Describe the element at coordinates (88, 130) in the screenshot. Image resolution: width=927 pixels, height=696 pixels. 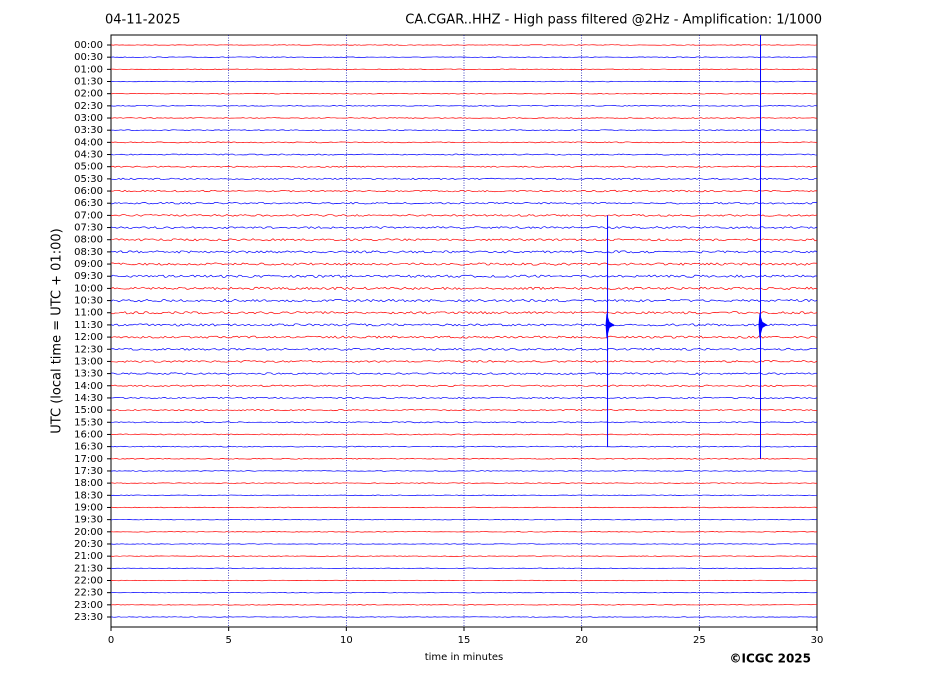
I see `y-tick-label: 03:30` at that location.